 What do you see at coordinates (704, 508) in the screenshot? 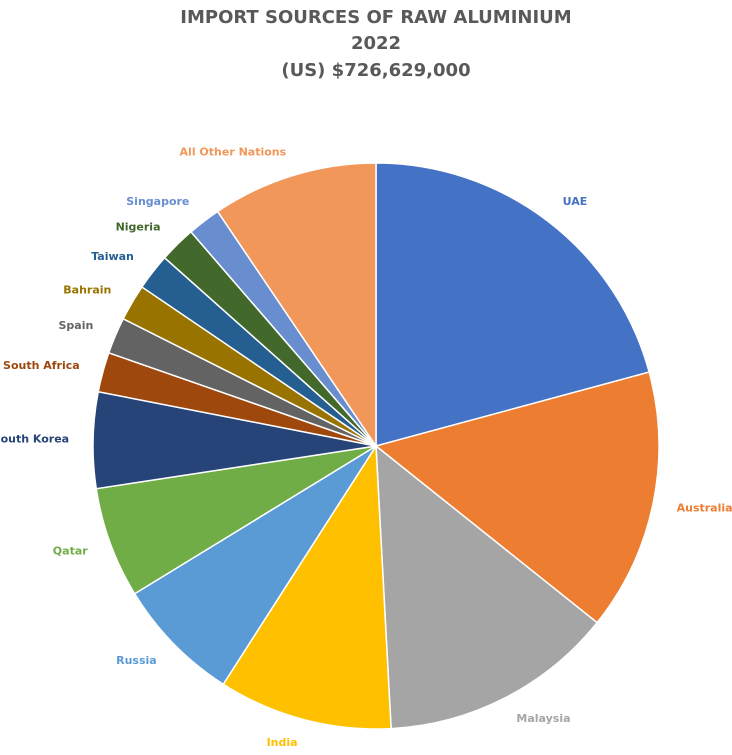
I see `slice-label-australia: Australia` at bounding box center [704, 508].